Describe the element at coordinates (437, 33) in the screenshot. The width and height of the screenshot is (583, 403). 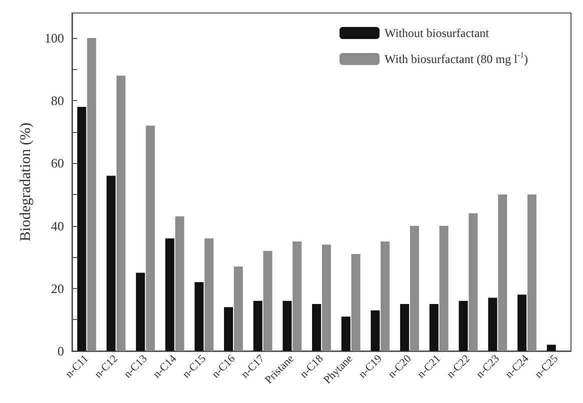
I see `legend-label: Without biosurfactant` at that location.